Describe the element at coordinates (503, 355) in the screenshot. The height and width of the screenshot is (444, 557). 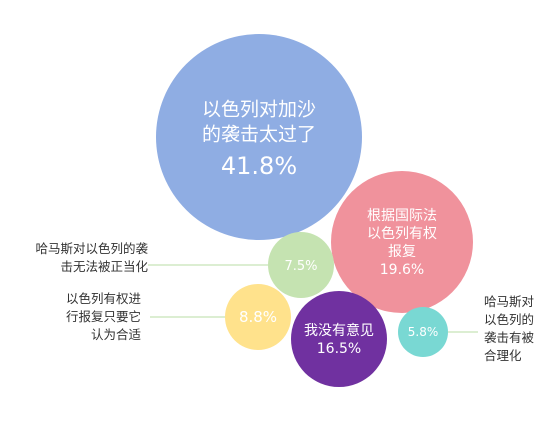
I see `outside-label-5-3: 合理化` at that location.